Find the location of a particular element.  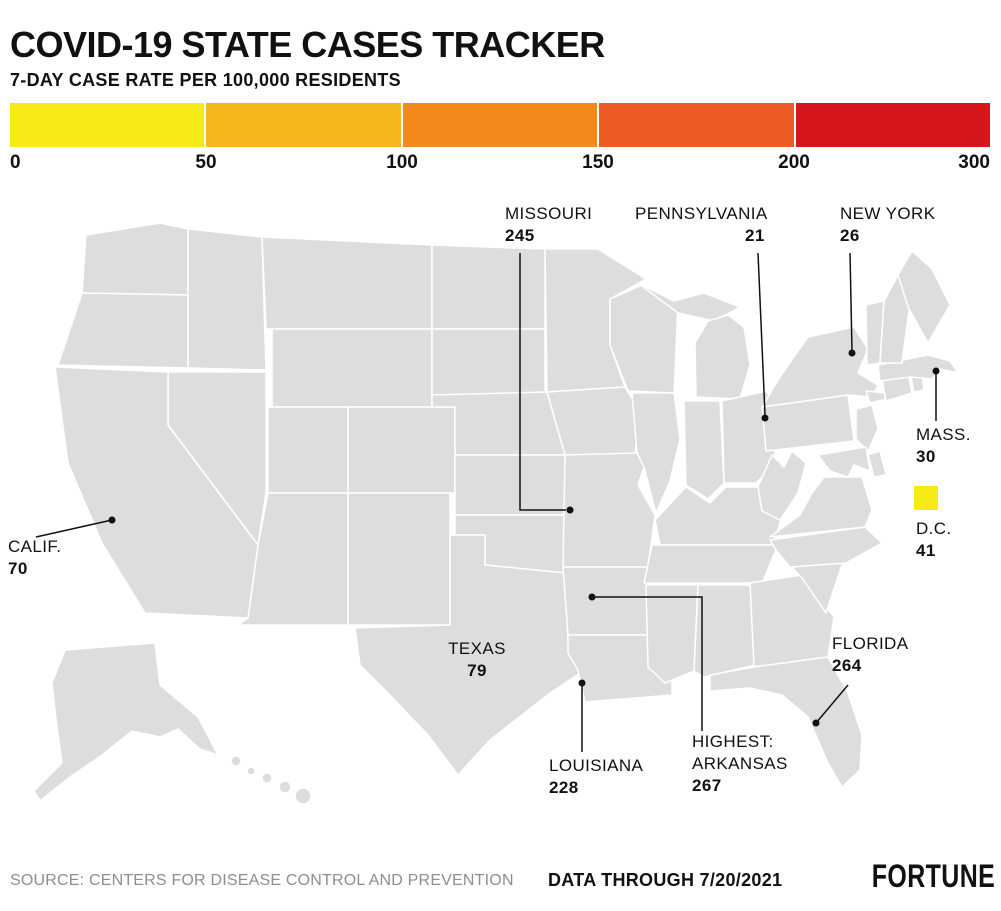

state-alaska is located at coordinates (126, 722).